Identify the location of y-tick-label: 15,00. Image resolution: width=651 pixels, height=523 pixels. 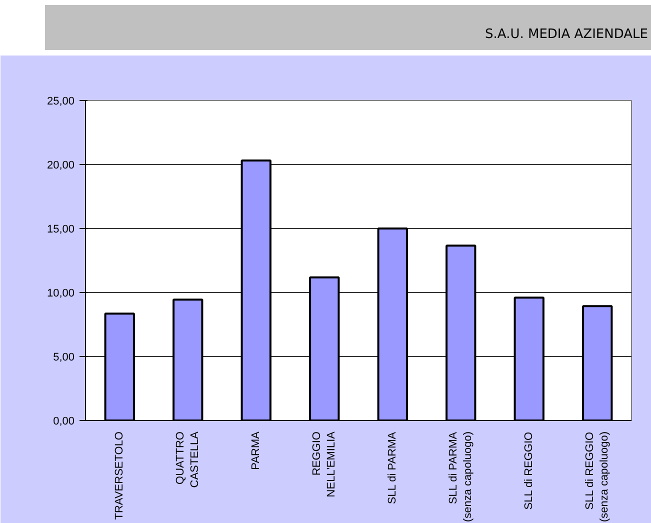
(60, 230).